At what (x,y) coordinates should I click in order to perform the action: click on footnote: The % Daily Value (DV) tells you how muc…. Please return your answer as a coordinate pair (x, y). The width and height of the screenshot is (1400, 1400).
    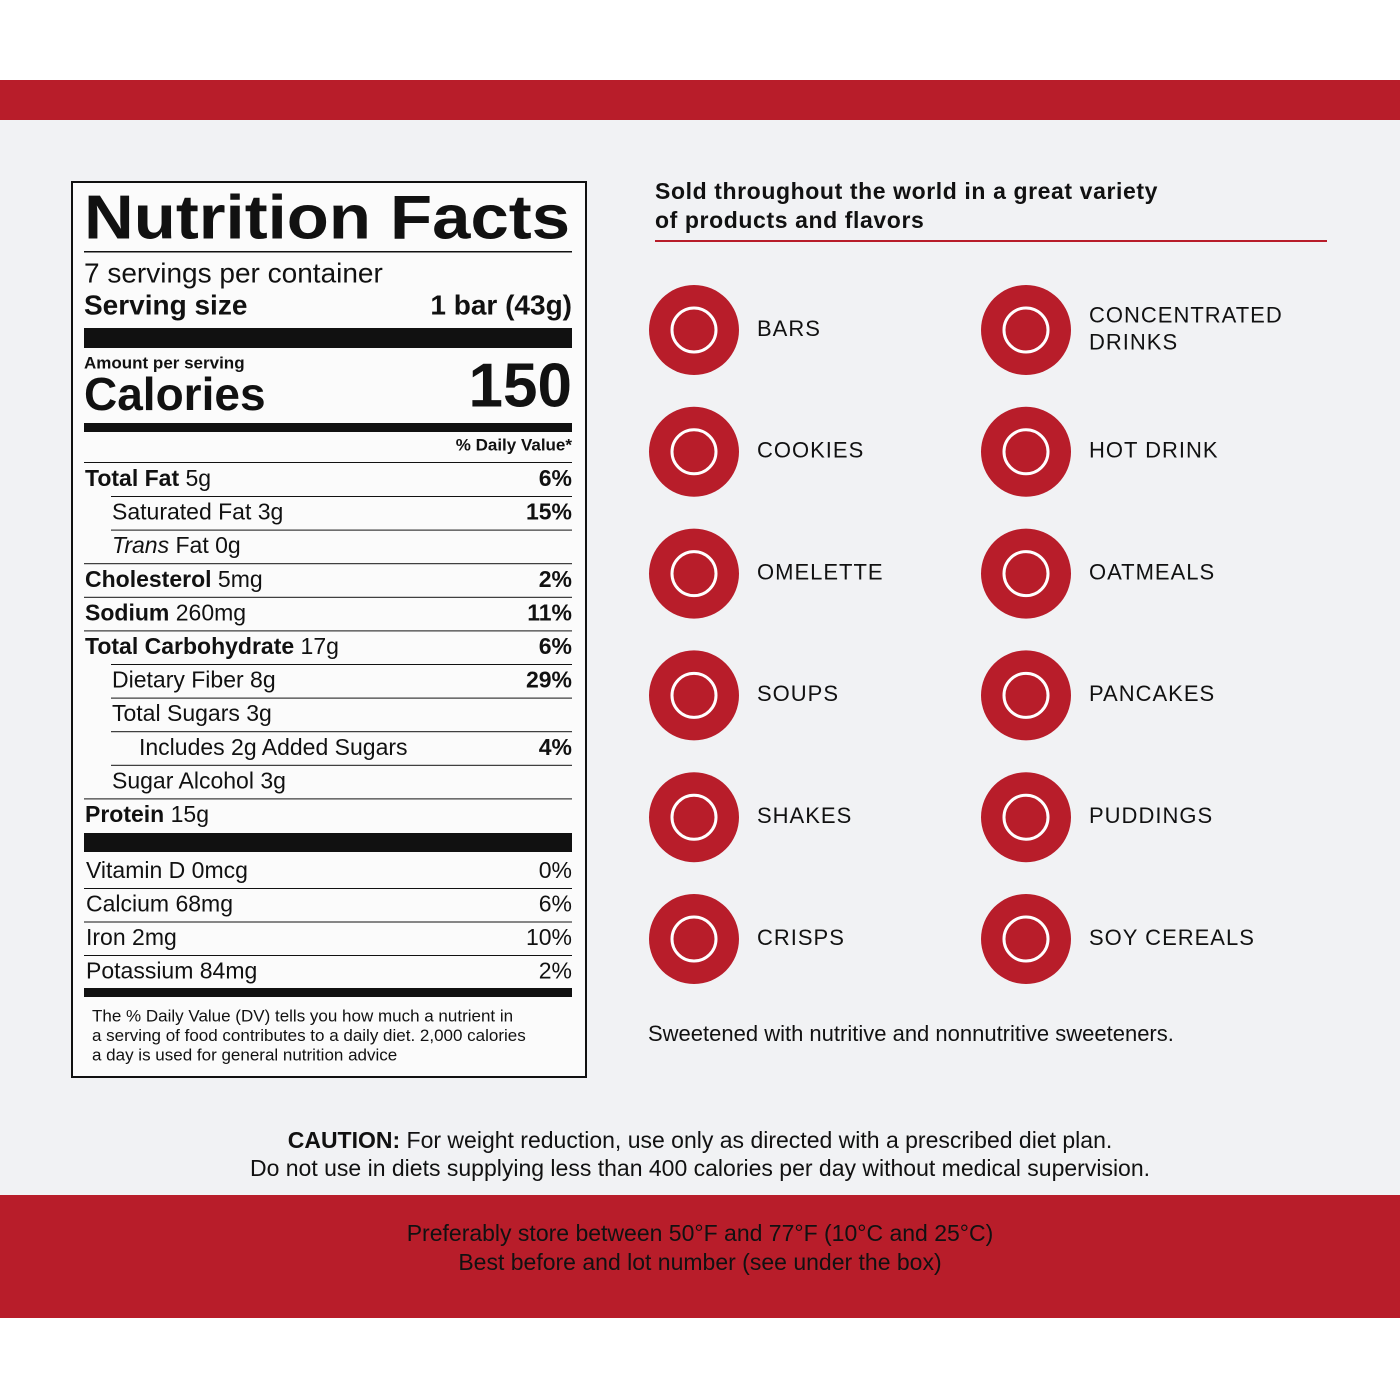
    Looking at the image, I should click on (302, 1015).